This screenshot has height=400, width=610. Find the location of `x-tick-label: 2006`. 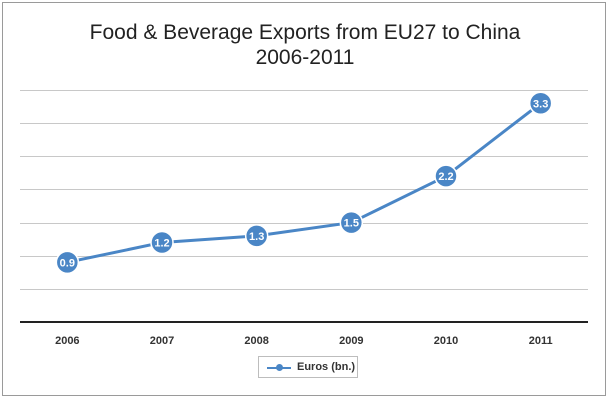

x-tick-label: 2006 is located at coordinates (67, 341).